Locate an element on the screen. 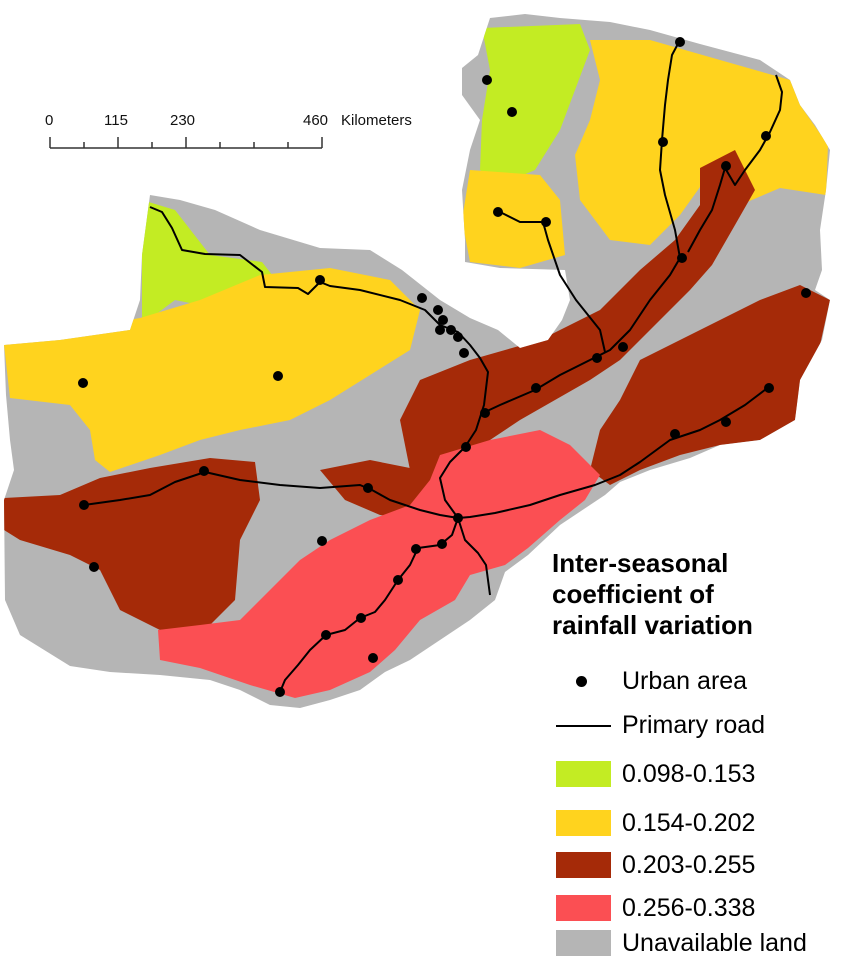 This screenshot has height=960, width=850. class-1-swatch is located at coordinates (583, 774).